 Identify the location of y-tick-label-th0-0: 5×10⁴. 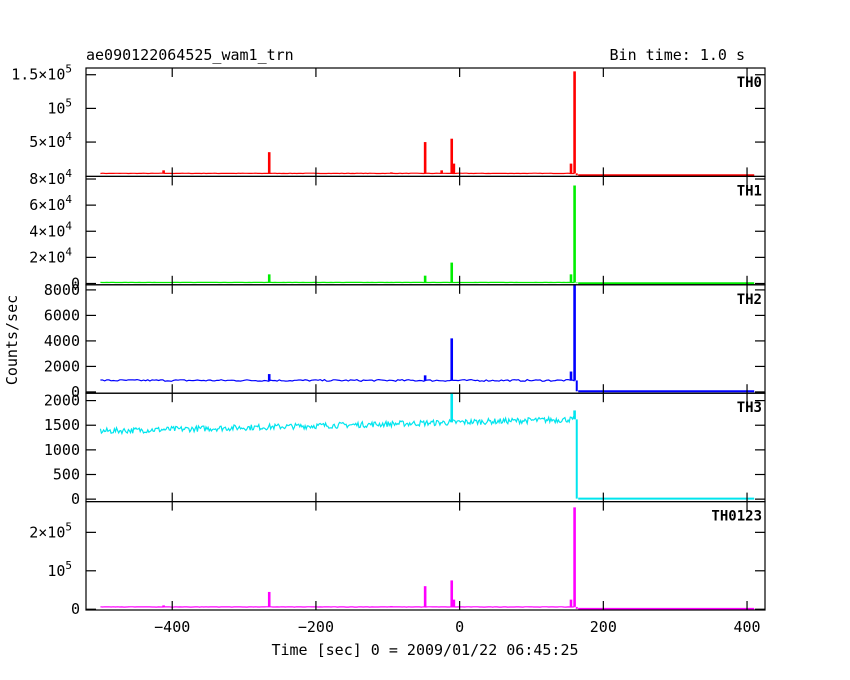
(50, 140).